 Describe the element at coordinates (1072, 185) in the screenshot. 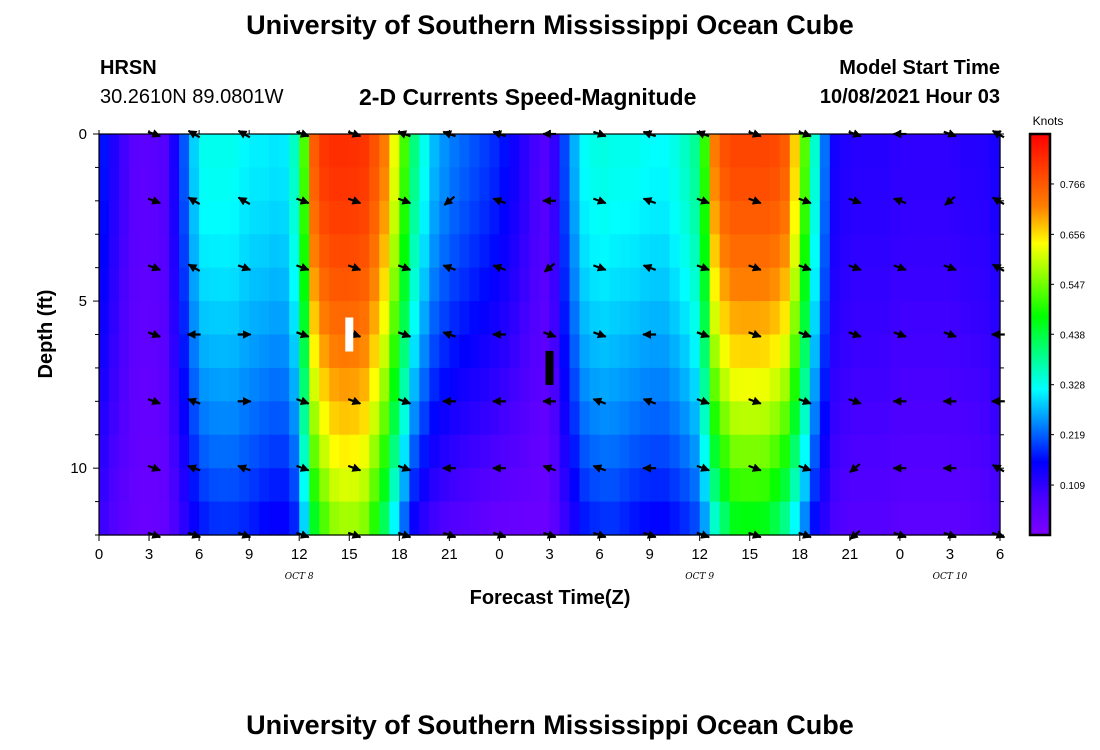

I see `colorbar-tick-label: 0.766` at that location.